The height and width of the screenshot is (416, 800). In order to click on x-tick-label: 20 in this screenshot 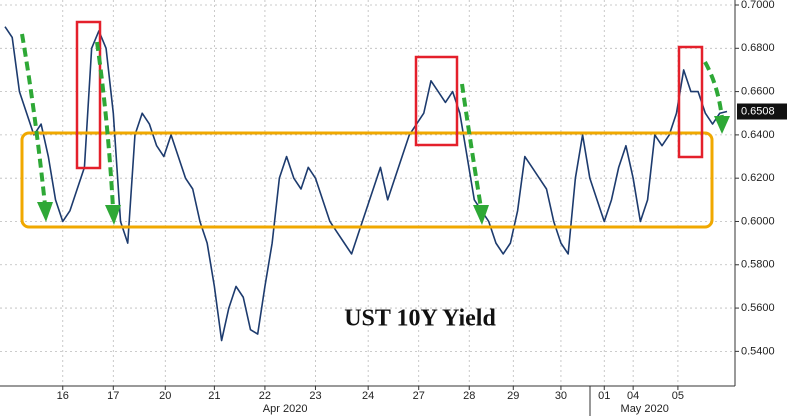, I will do `click(165, 396)`.